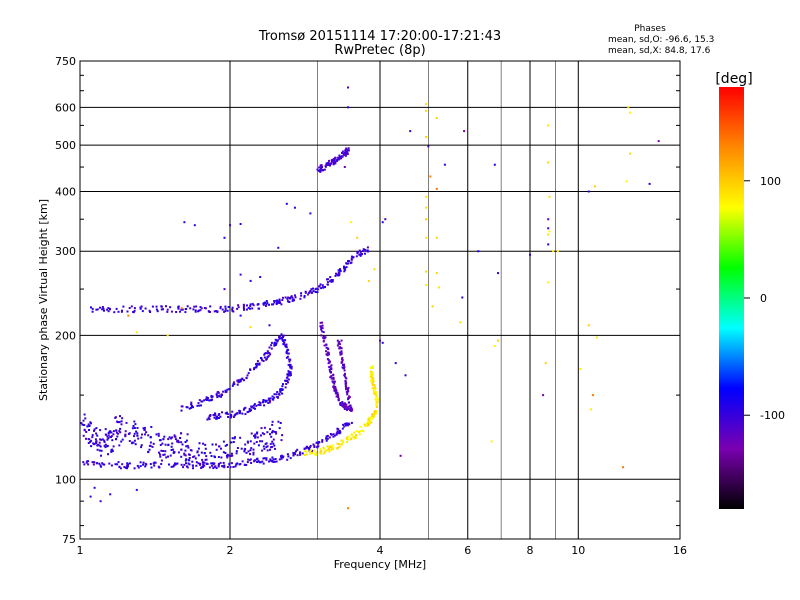  Describe the element at coordinates (230, 550) in the screenshot. I see `x-tick-label: 2` at that location.